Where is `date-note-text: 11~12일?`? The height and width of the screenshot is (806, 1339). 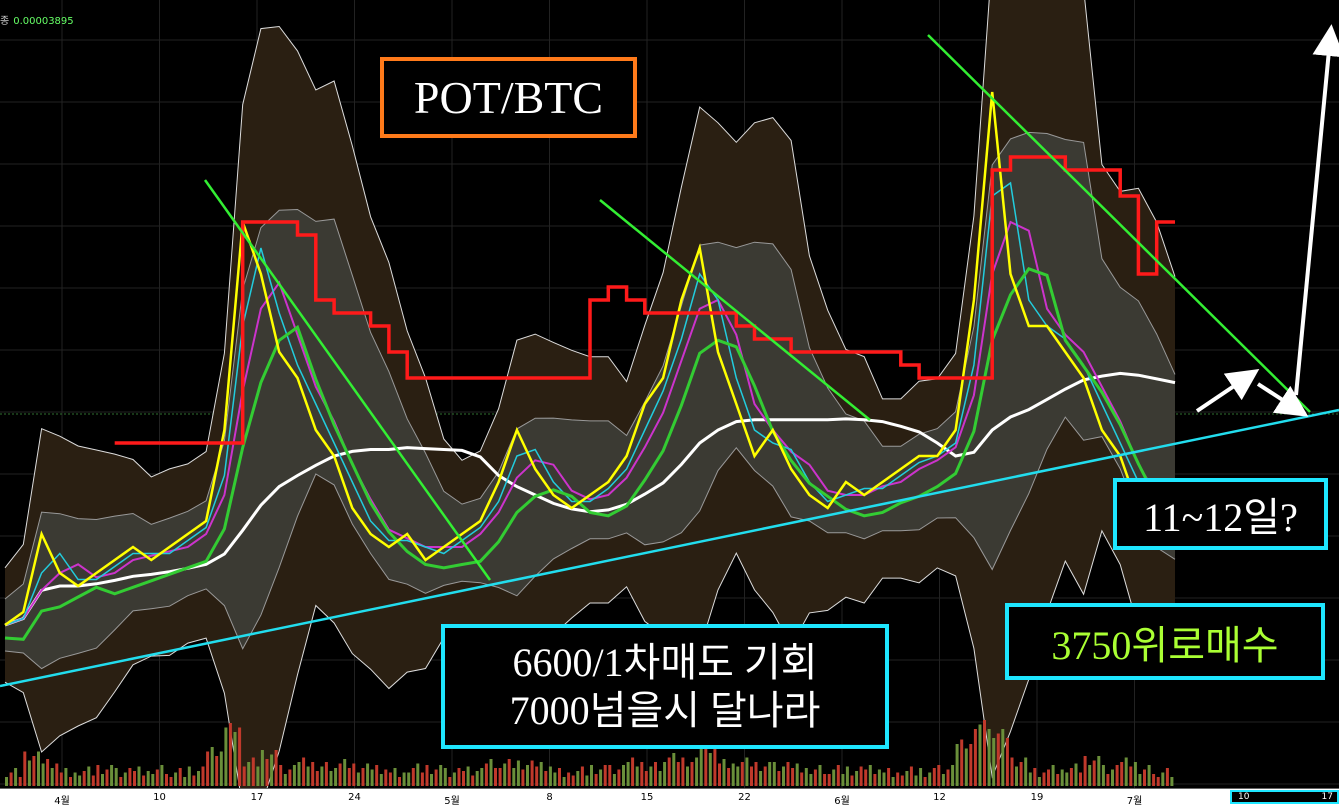 date-note-text: 11~12일? is located at coordinates (1220, 517).